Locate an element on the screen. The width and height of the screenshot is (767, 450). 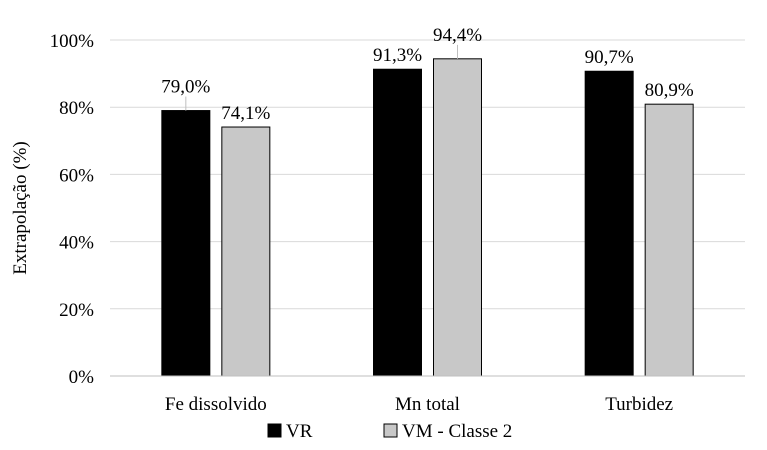
y-axis-title: Extrapolação (%) is located at coordinates (20, 207).